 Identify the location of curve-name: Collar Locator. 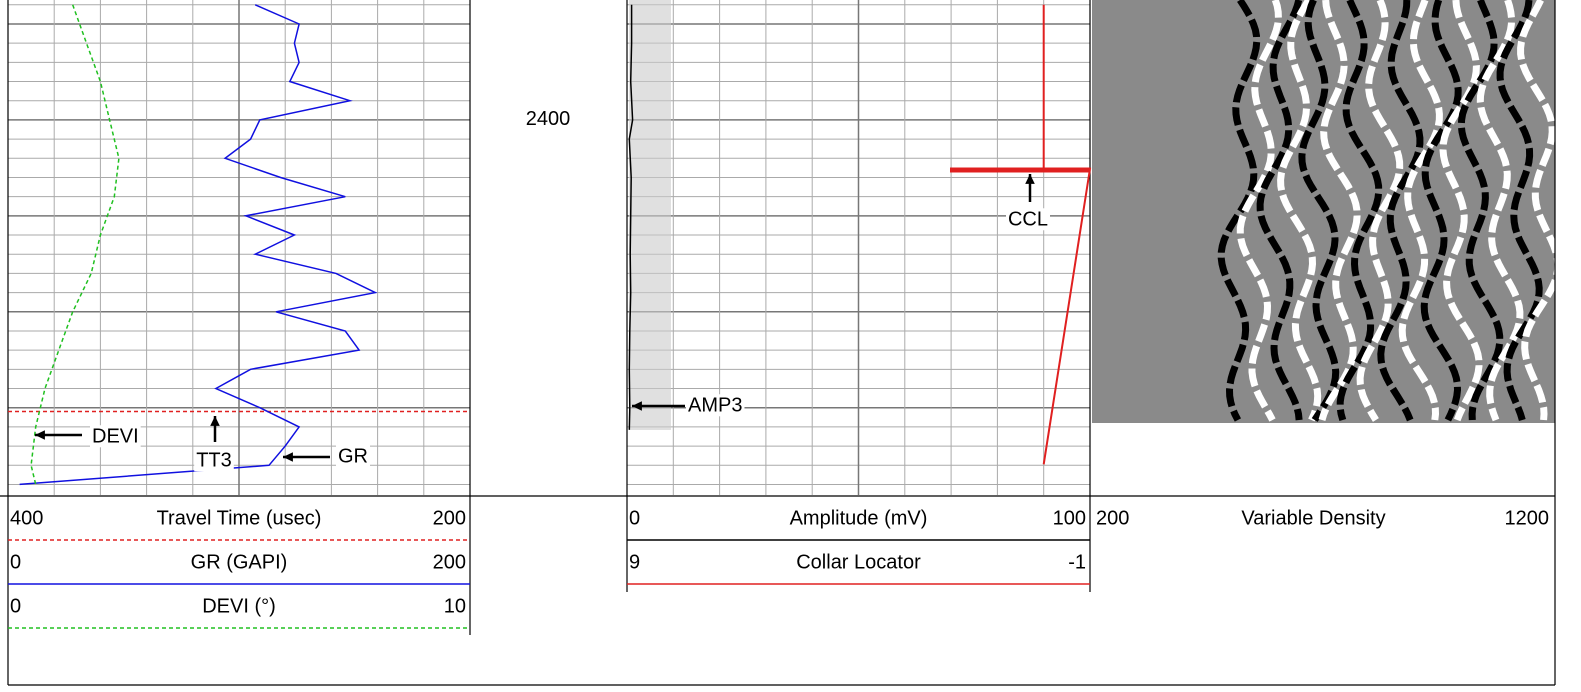
(858, 562).